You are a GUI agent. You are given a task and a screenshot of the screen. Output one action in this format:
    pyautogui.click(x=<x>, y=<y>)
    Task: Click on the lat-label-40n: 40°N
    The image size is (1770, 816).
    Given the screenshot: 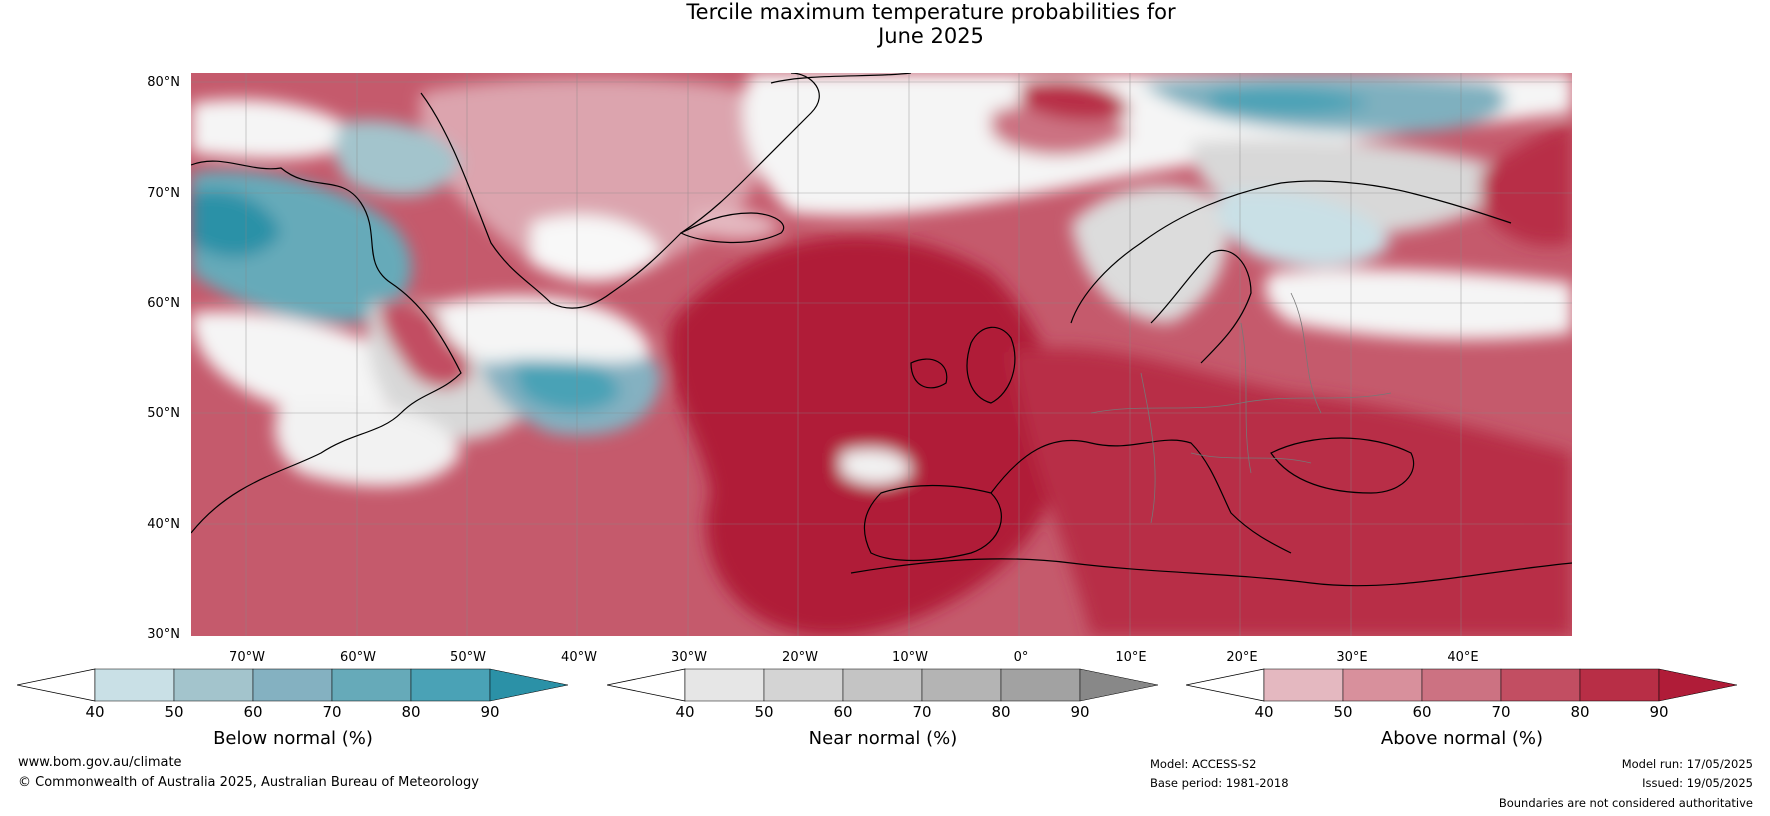 What is the action you would take?
    pyautogui.click(x=163, y=524)
    